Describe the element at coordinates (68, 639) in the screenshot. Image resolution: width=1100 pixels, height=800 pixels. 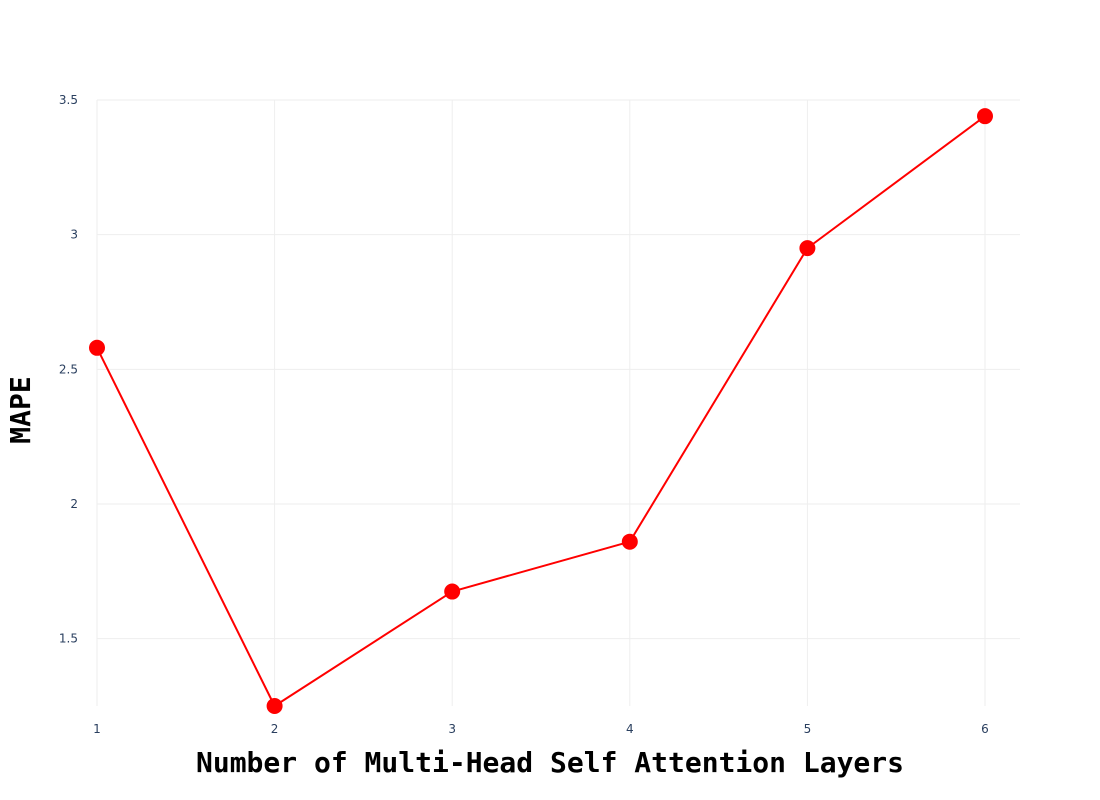
I see `y-tick-label: 1.5` at that location.